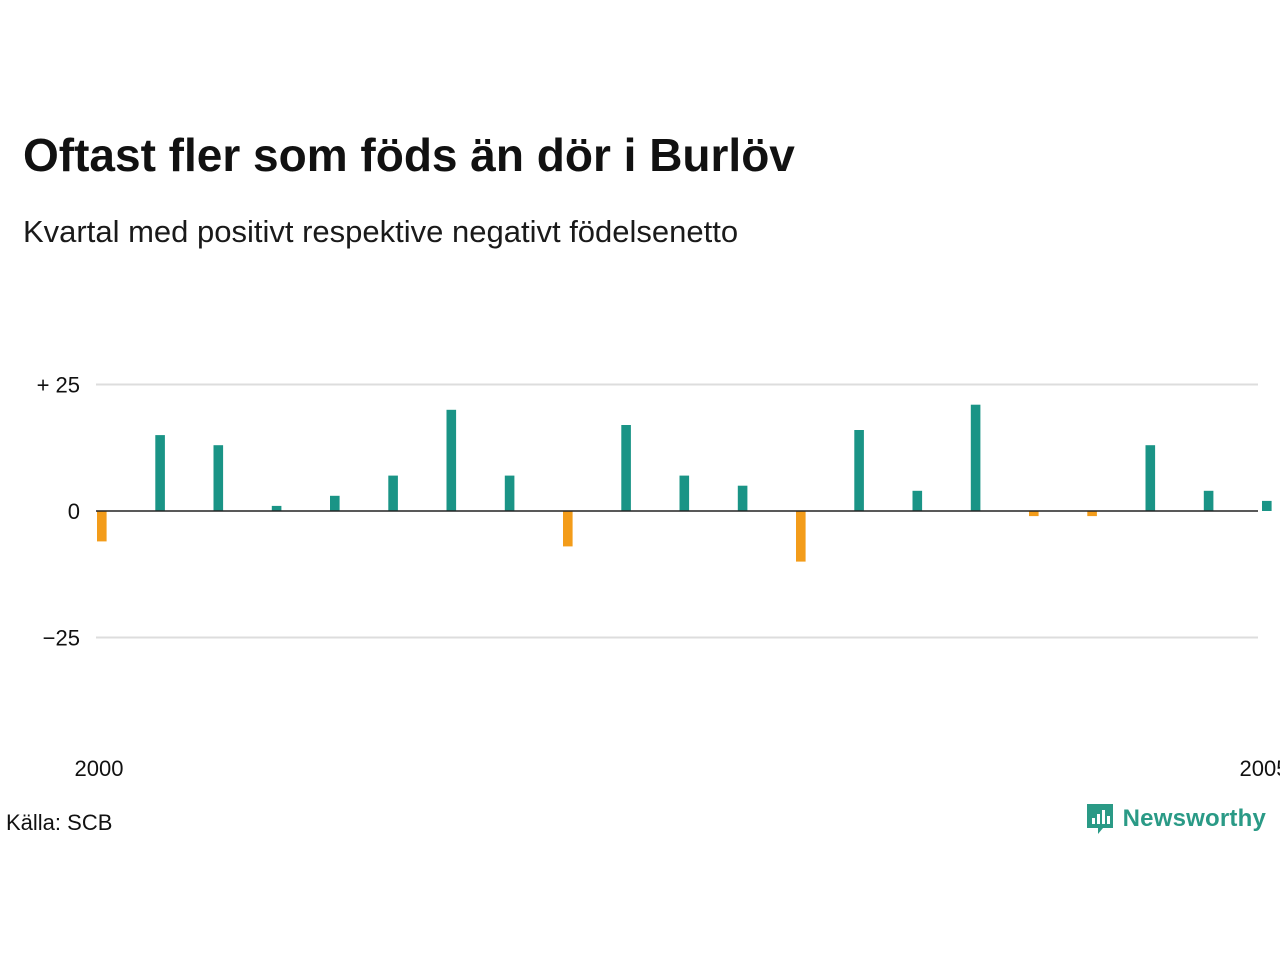  Describe the element at coordinates (409, 155) in the screenshot. I see `chart-title: Oftast fler som föds än dör i Burlöv` at that location.